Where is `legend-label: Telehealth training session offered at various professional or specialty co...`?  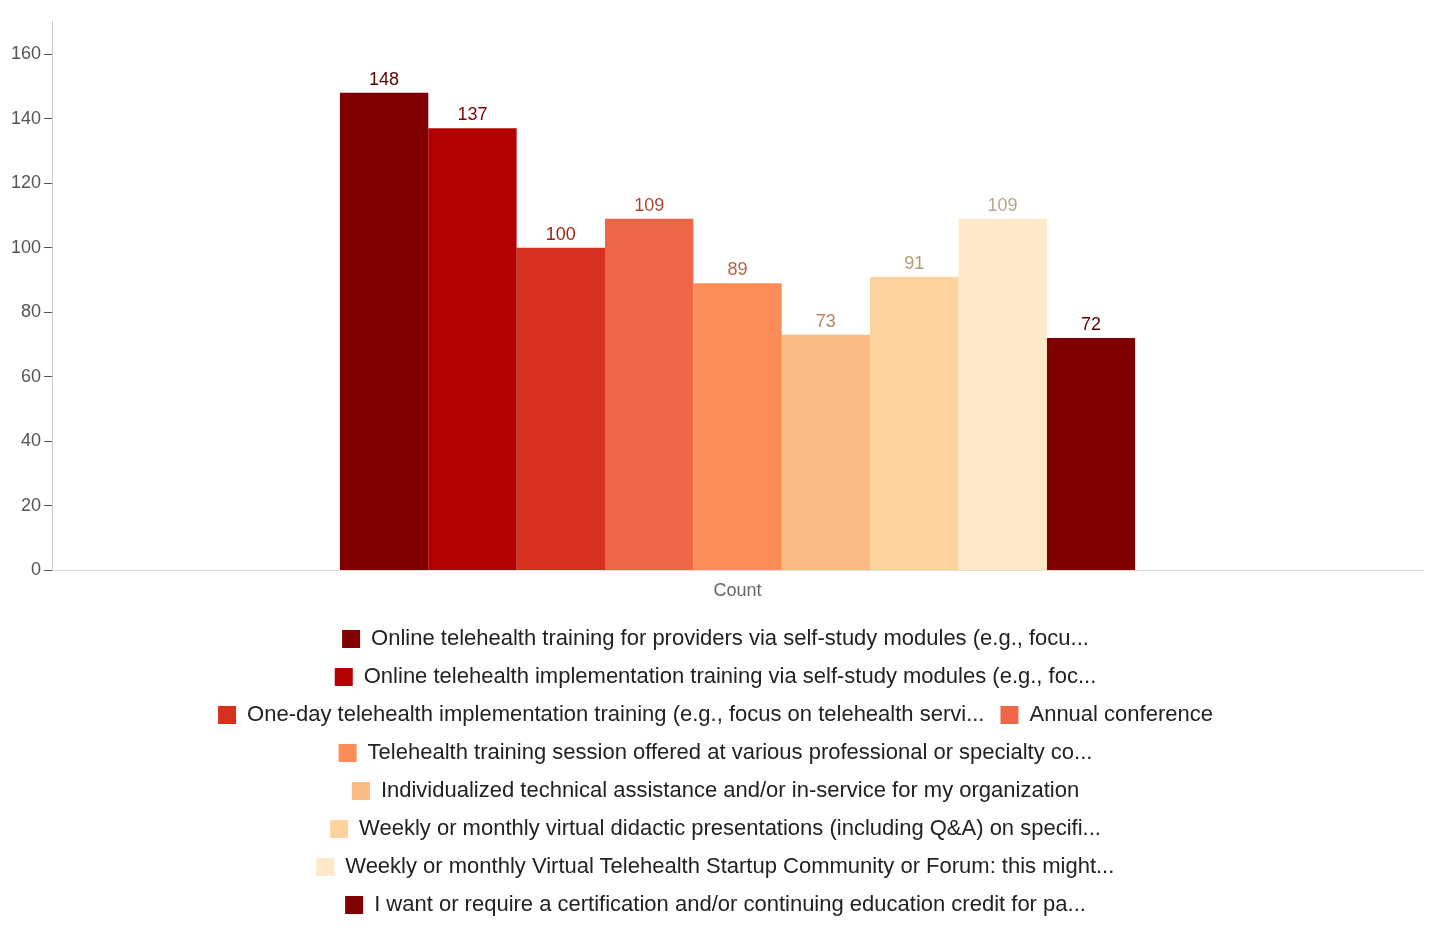
legend-label: Telehealth training session offered at various professional or specialty co... is located at coordinates (730, 752).